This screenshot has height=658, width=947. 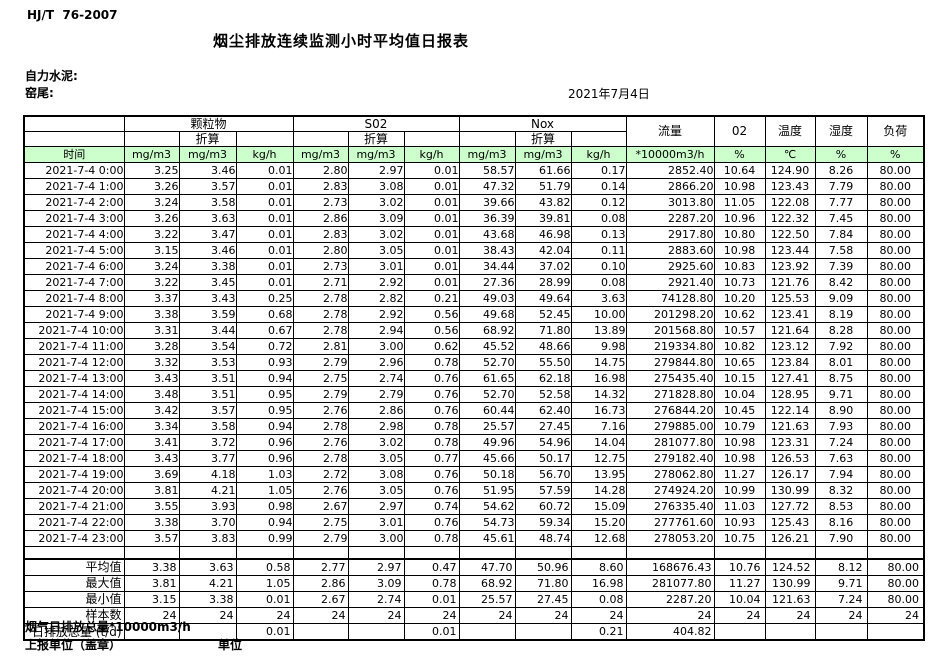 What do you see at coordinates (431, 458) in the screenshot?
I see `value-cell: 0.77` at bounding box center [431, 458].